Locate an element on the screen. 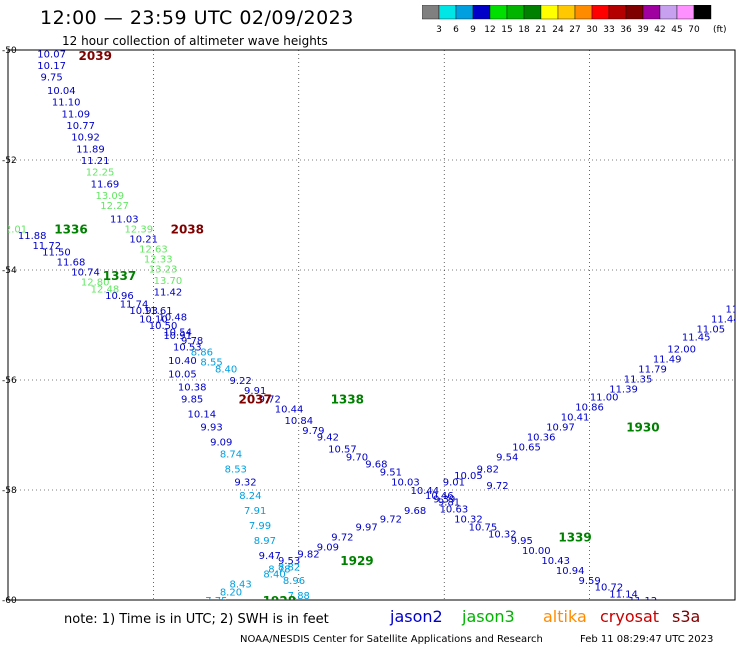 The width and height of the screenshot is (740, 650). color-scale-legend: 3 6 9 12 15 18 21 24 27 30 33 36 39 42 45 70 (ft) is located at coordinates (574, 20).